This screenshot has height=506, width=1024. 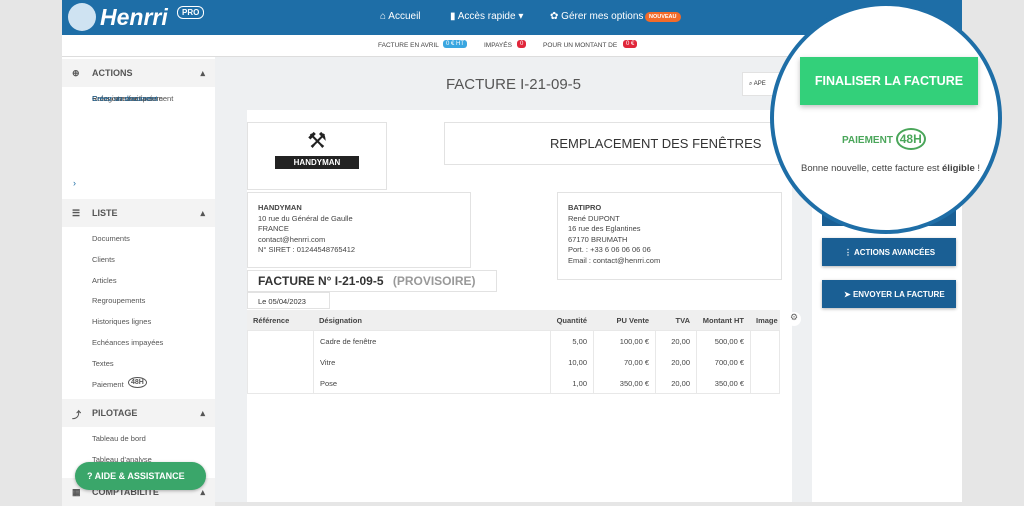 I want to click on table-cell: Cadre de fenêtre, so click(x=431, y=340).